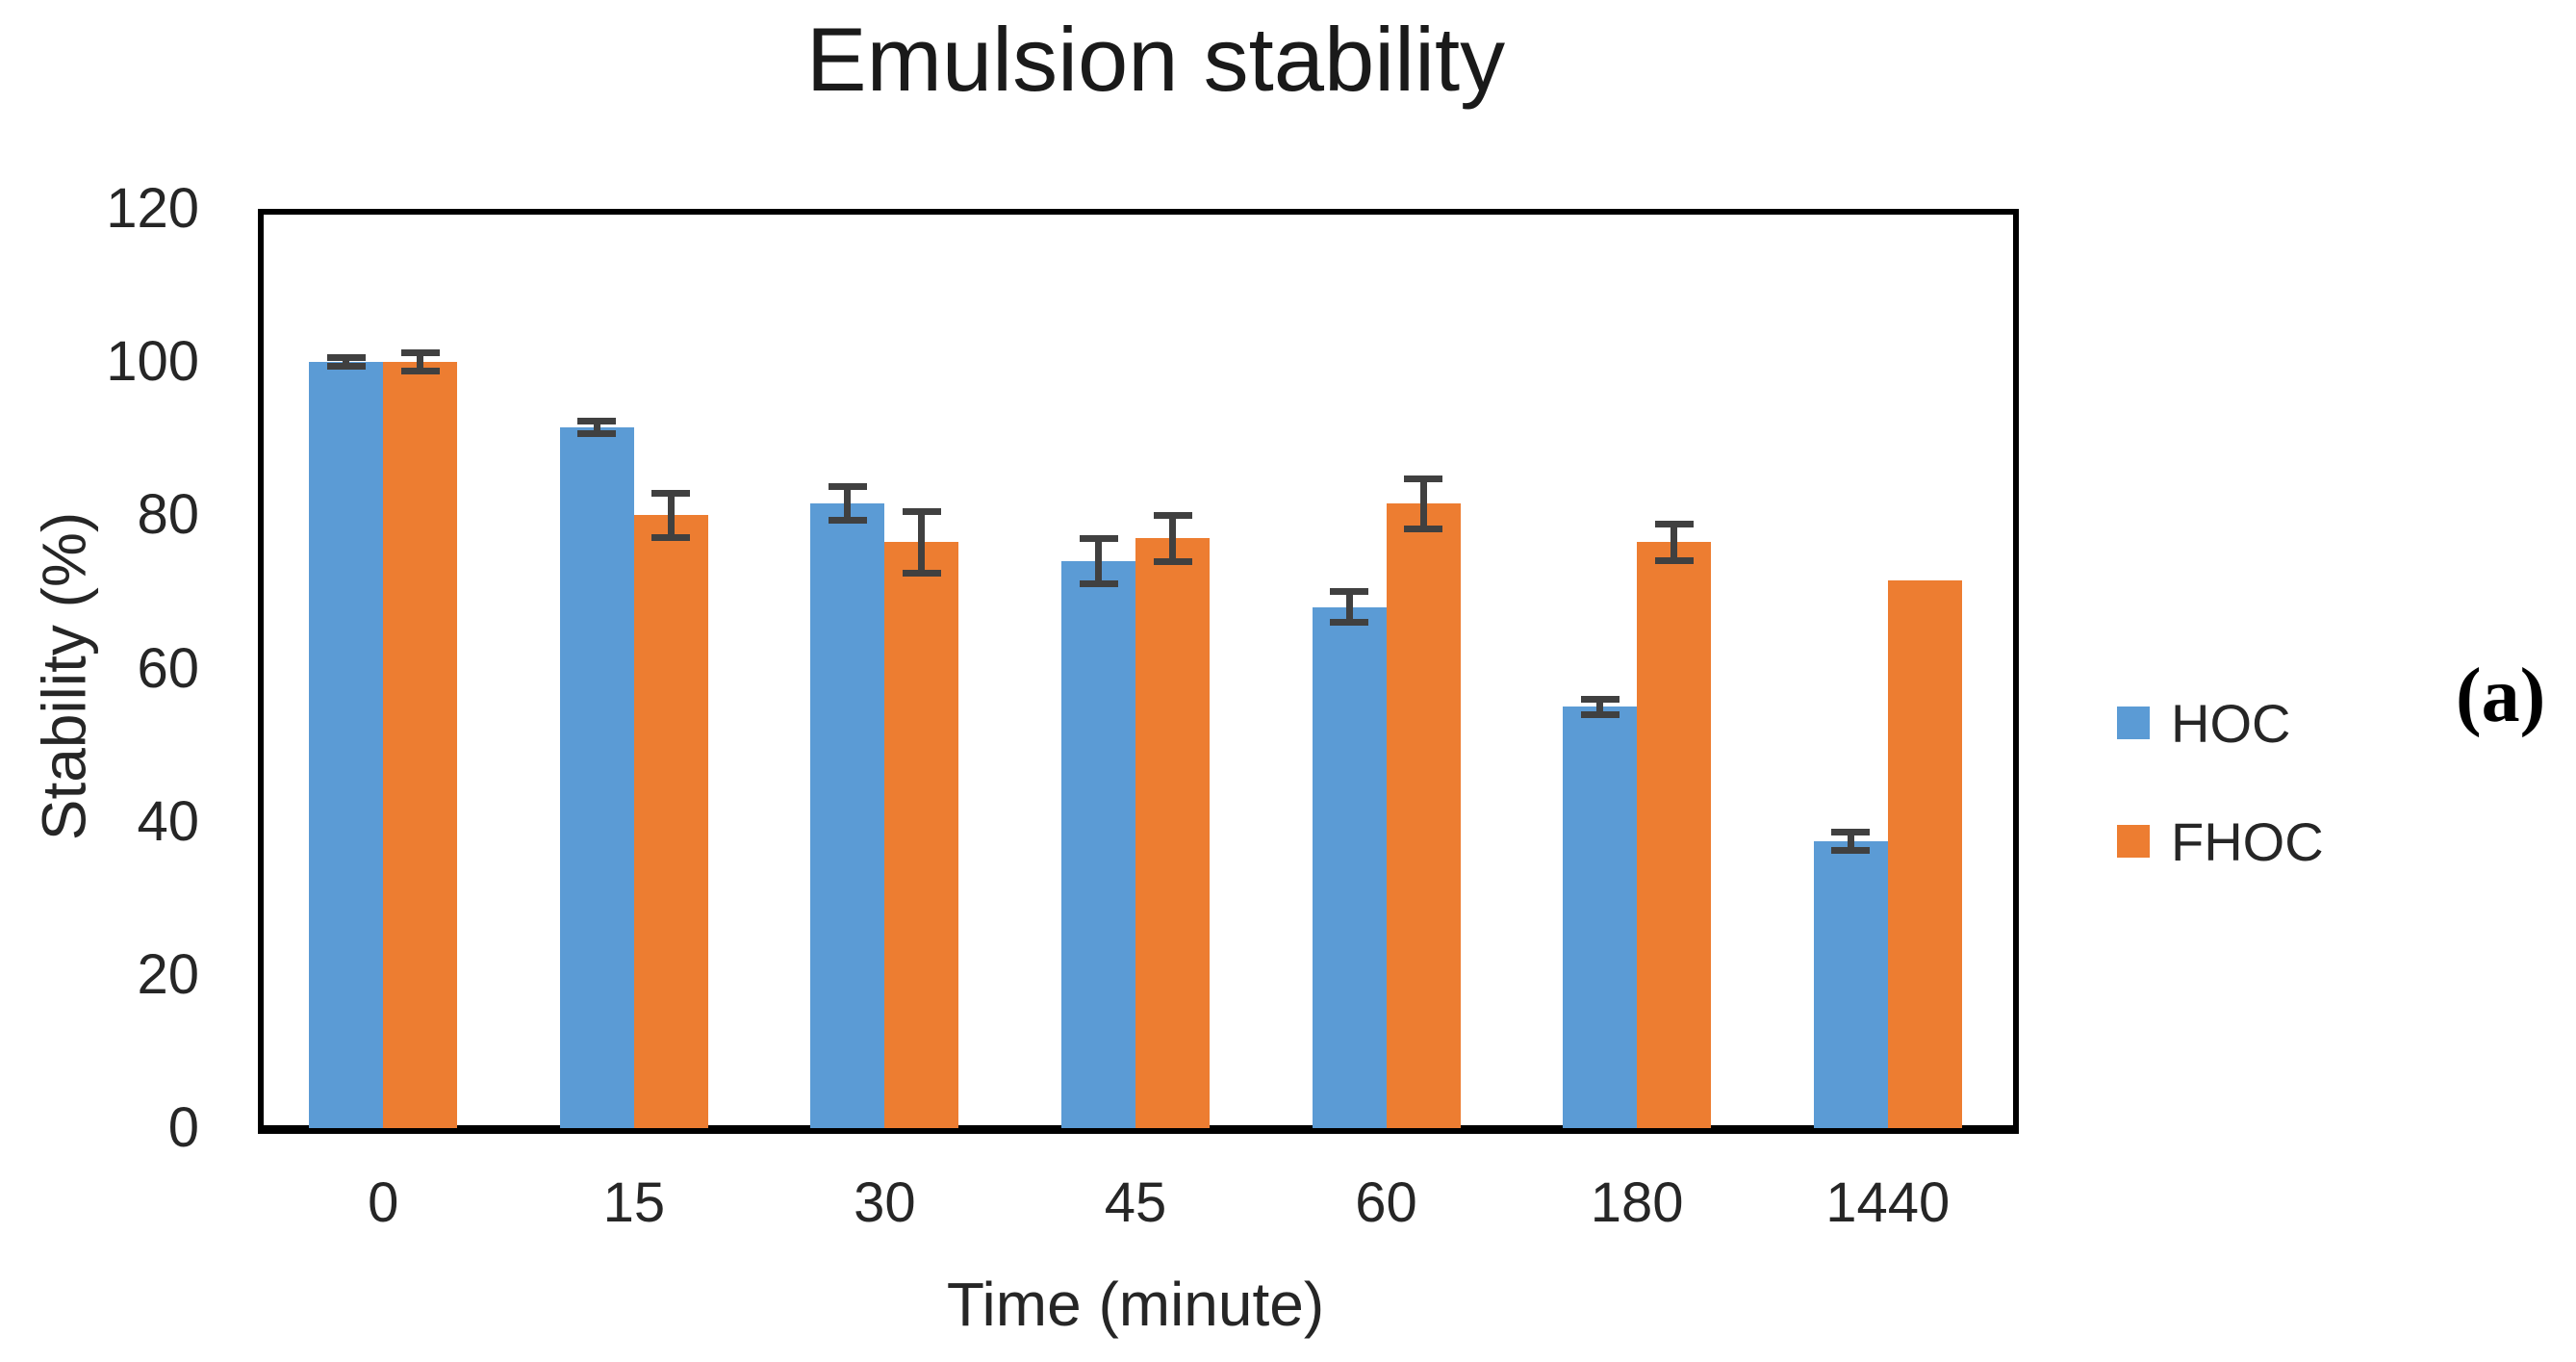 The width and height of the screenshot is (2576, 1362). Describe the element at coordinates (2247, 841) in the screenshot. I see `legend-label: FHOC` at that location.